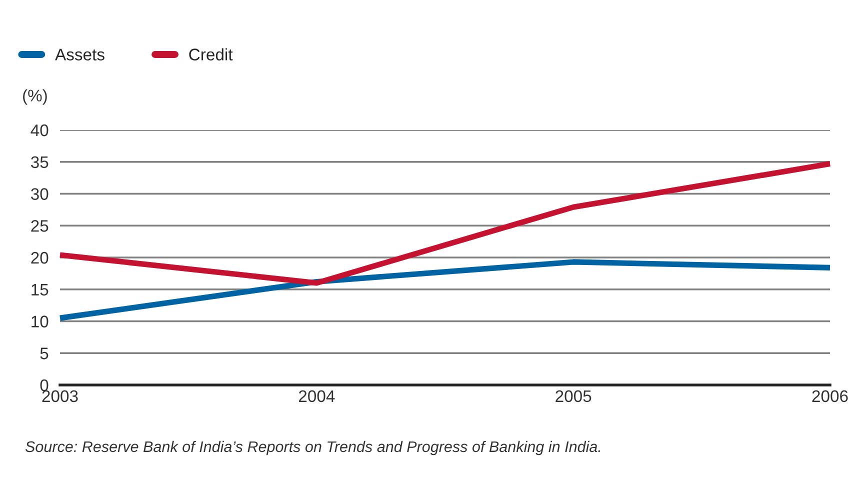  I want to click on x-tick-label: 2003, so click(60, 396).